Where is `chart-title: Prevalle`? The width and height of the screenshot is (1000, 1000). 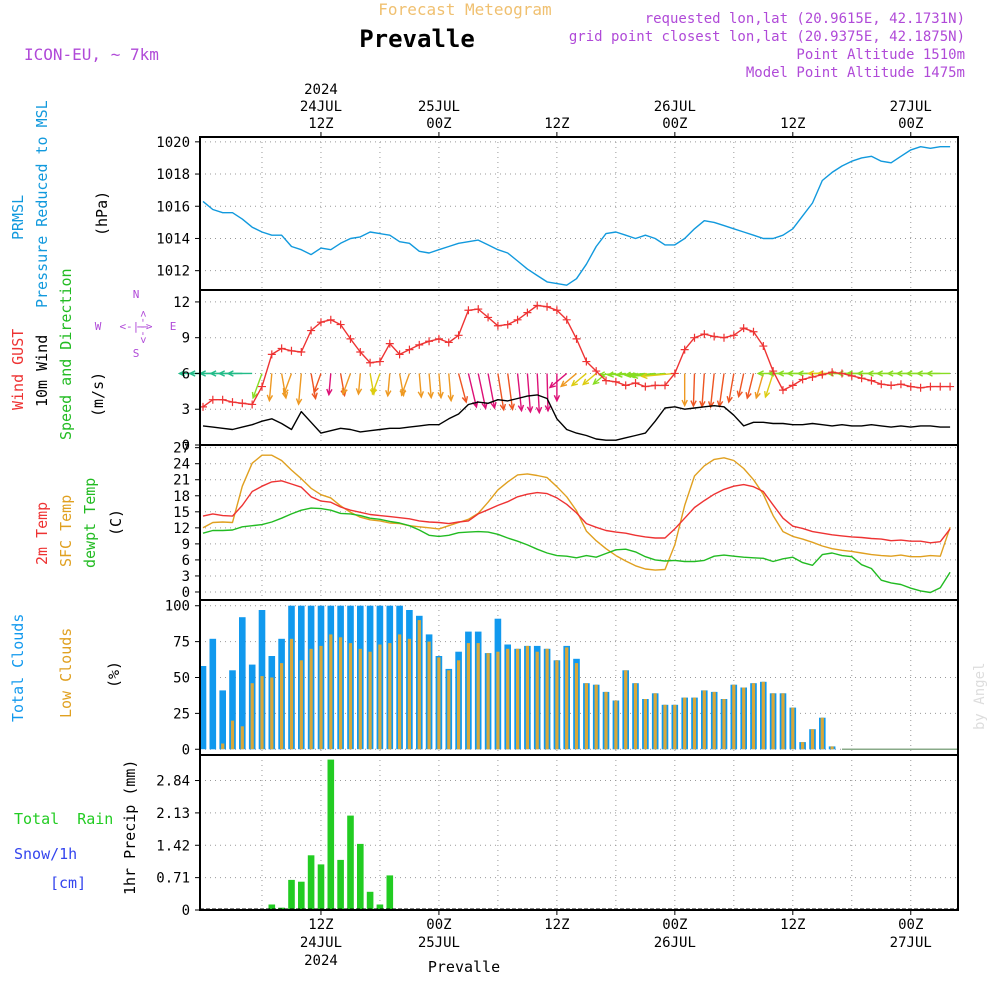 chart-title: Prevalle is located at coordinates (417, 39).